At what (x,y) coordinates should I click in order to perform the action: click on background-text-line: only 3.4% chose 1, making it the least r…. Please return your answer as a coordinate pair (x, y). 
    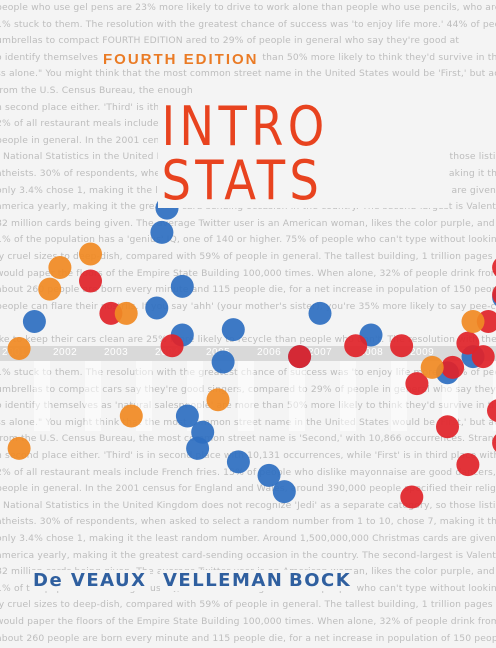
    Looking at the image, I should click on (248, 538).